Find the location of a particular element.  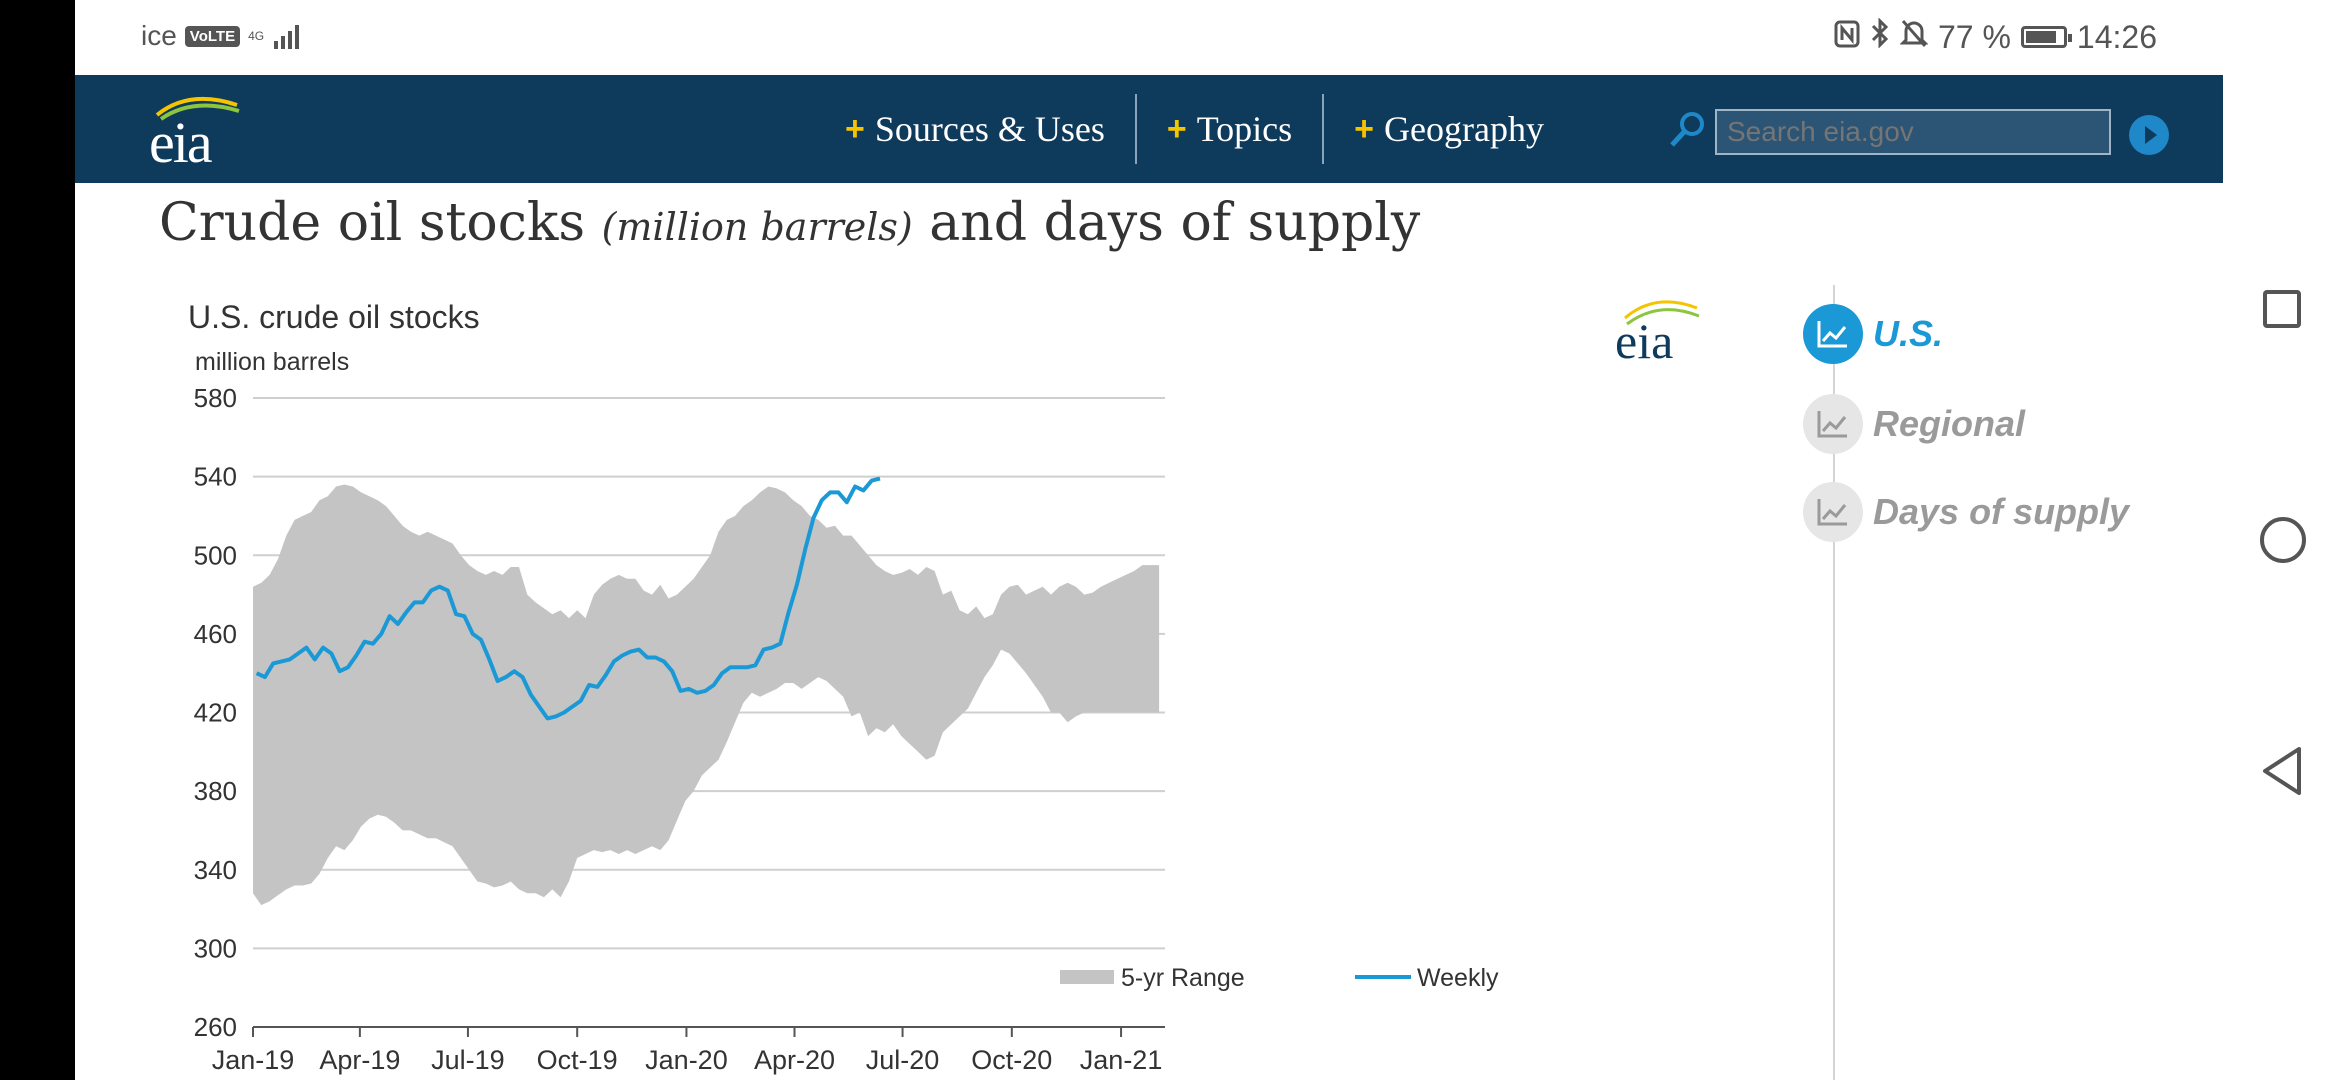

title-unit: (million barrels) is located at coordinates (757, 227).